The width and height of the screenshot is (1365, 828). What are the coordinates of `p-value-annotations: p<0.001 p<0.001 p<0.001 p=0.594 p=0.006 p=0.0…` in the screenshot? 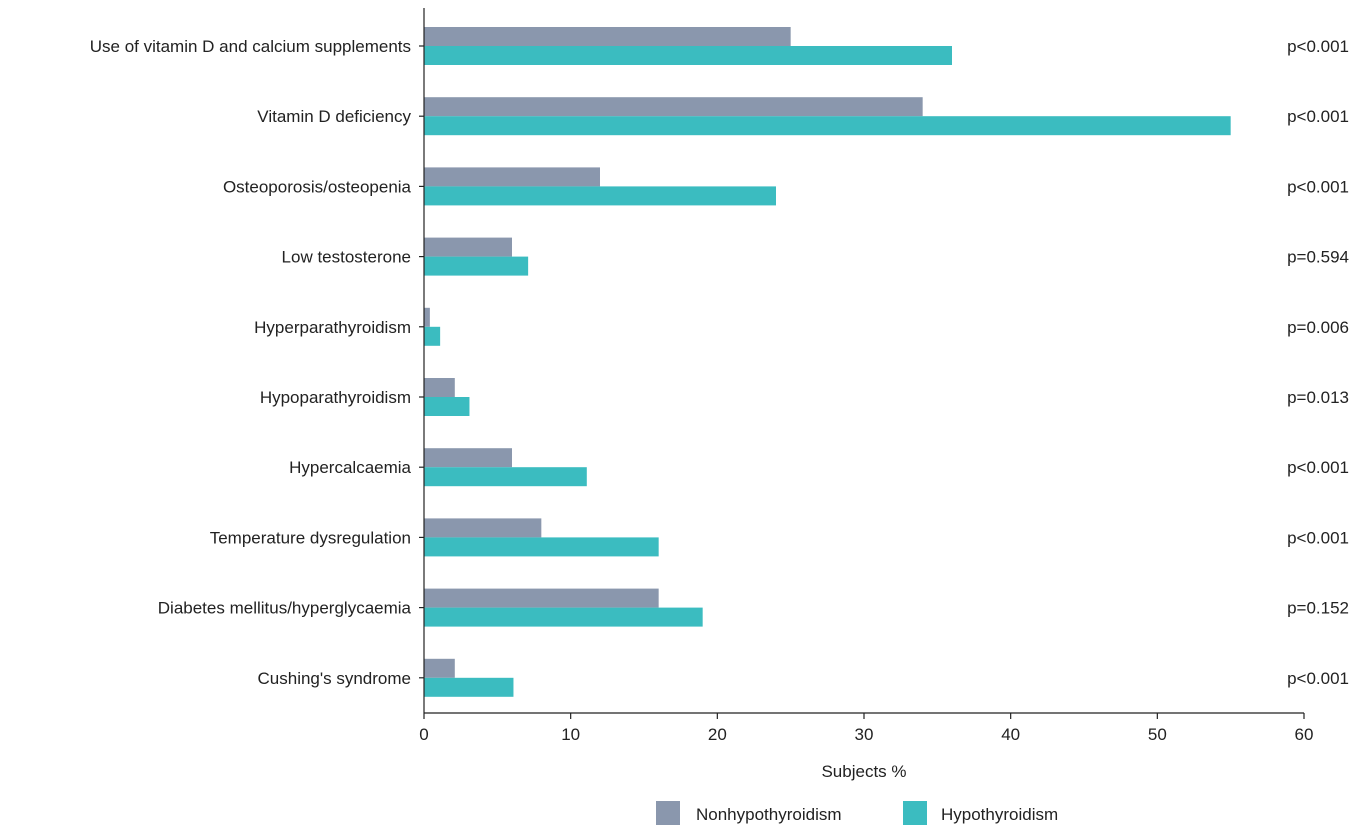 It's located at (1318, 362).